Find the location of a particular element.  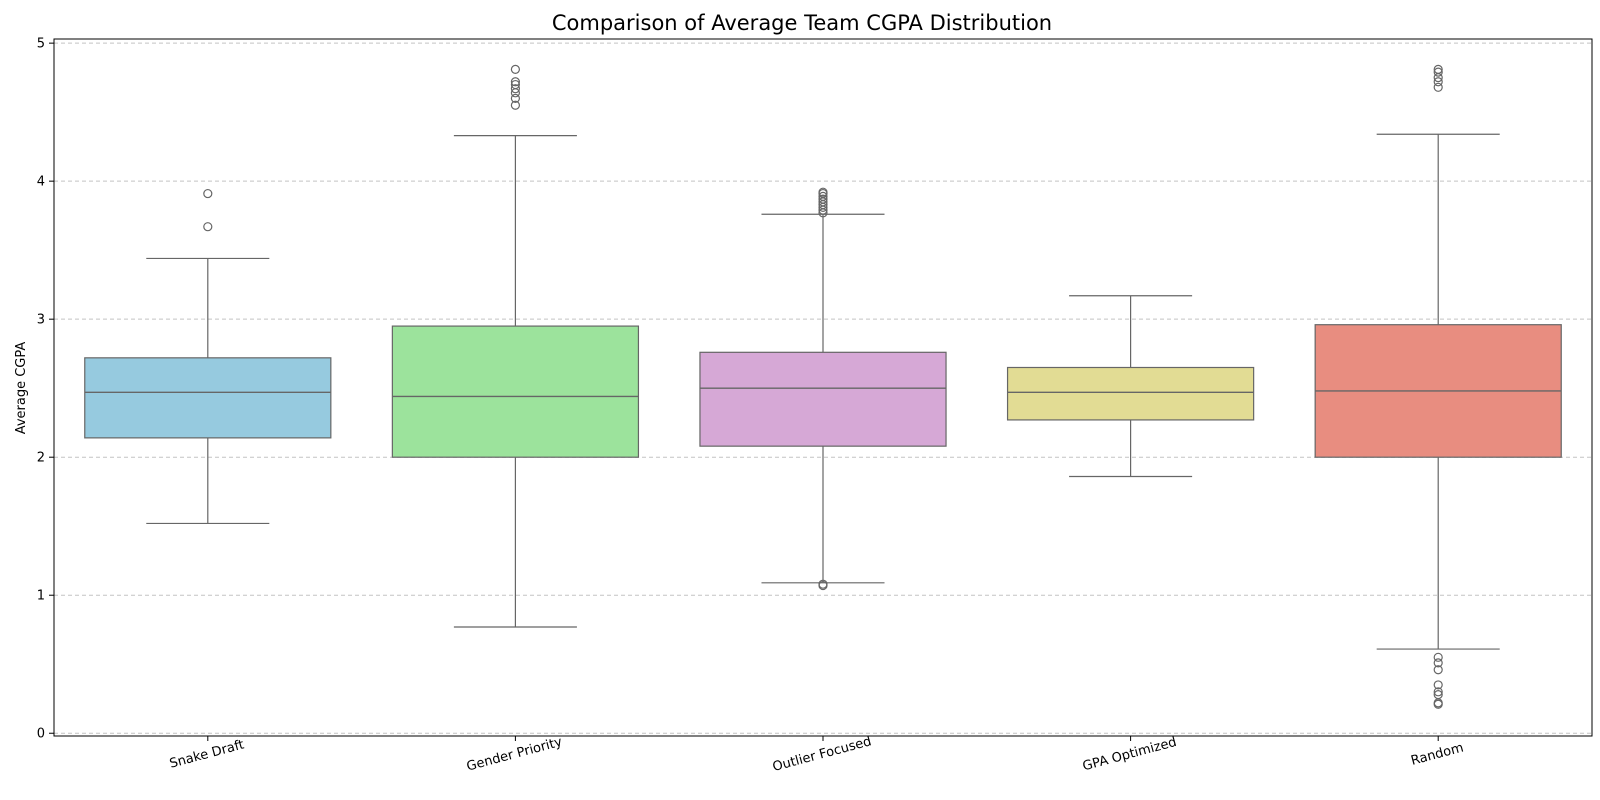

y-tick-label-2: 2 is located at coordinates (41, 458).